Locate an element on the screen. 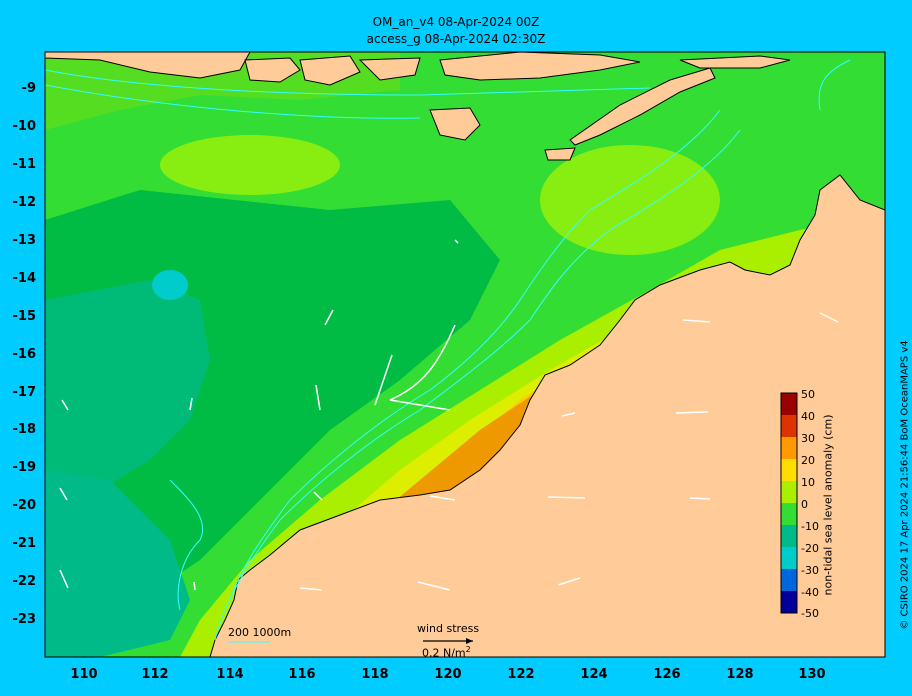 The image size is (912, 696). colorbar-tick-label: 0 is located at coordinates (804, 504).